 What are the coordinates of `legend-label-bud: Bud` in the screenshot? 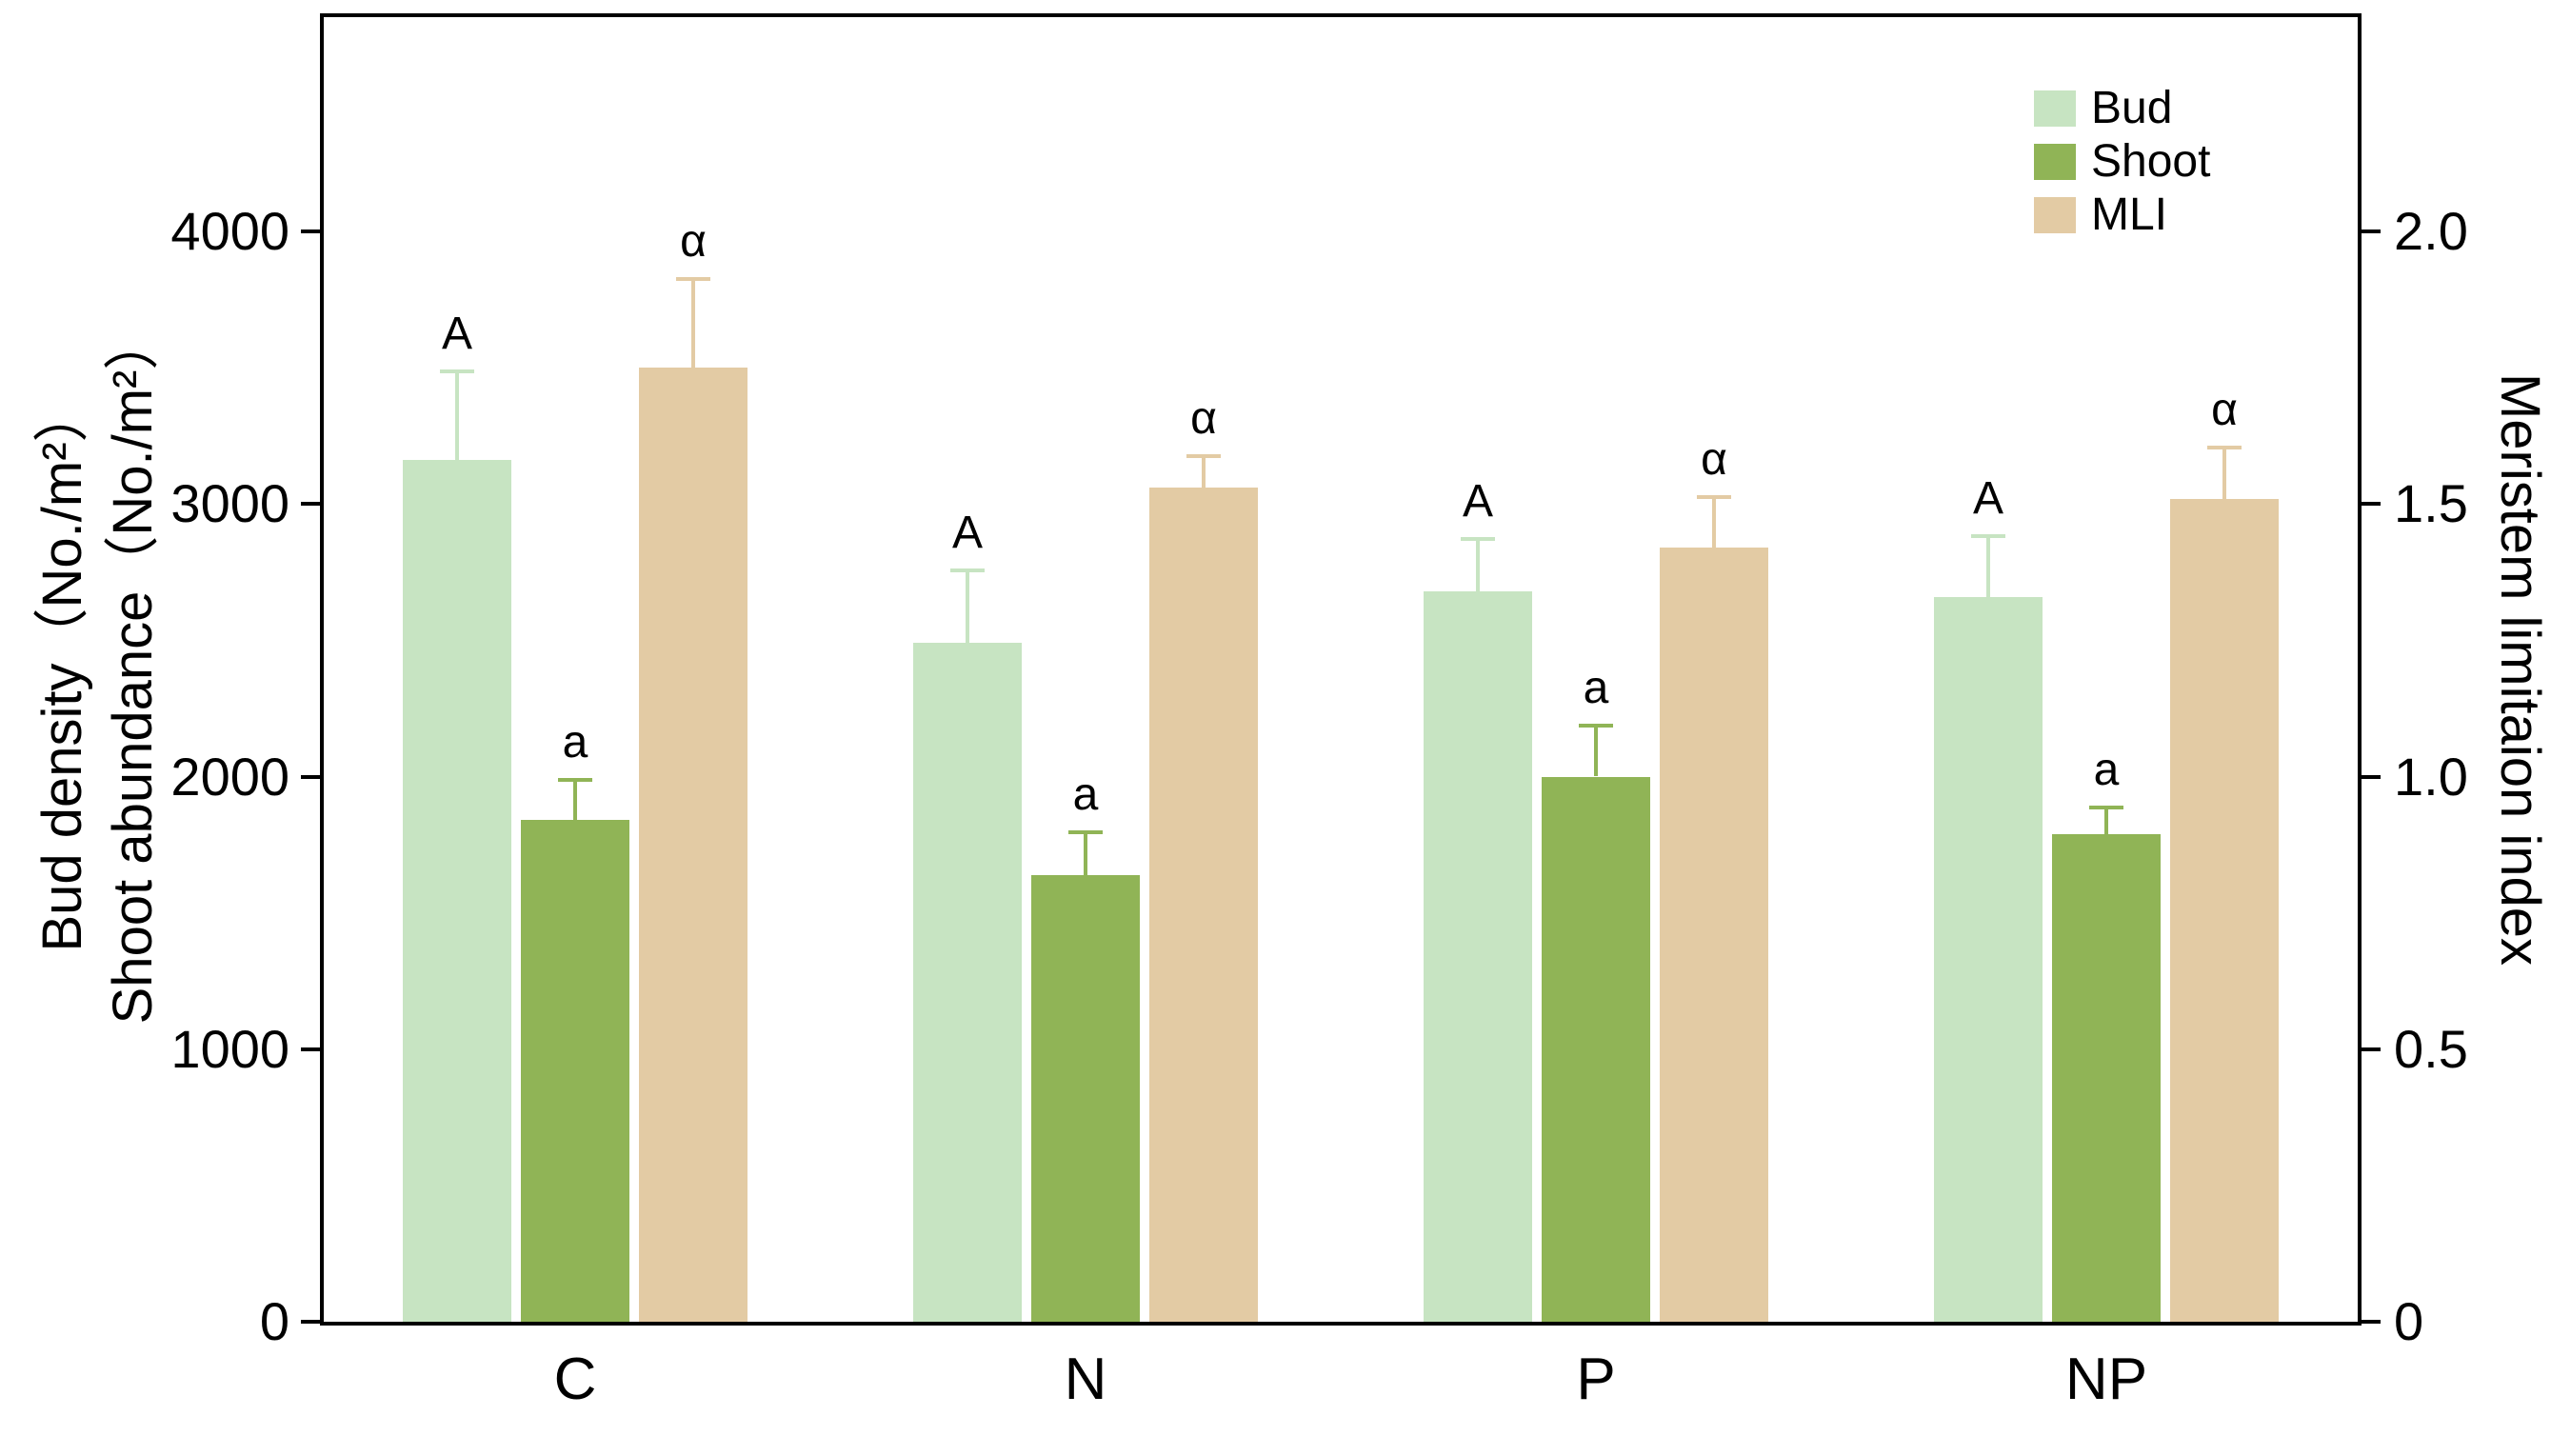 It's located at (2132, 108).